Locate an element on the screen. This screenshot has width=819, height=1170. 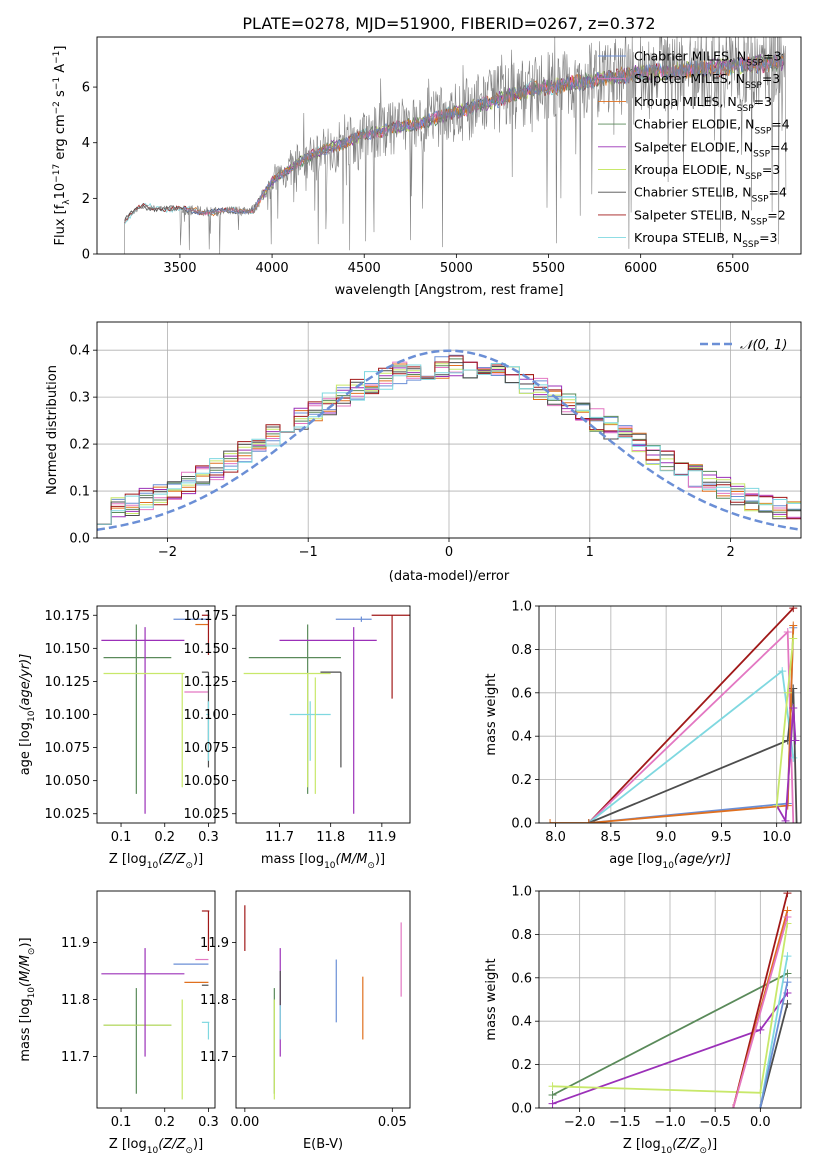
y-axis-label: age [log10(age/yr)] is located at coordinates (27, 715).